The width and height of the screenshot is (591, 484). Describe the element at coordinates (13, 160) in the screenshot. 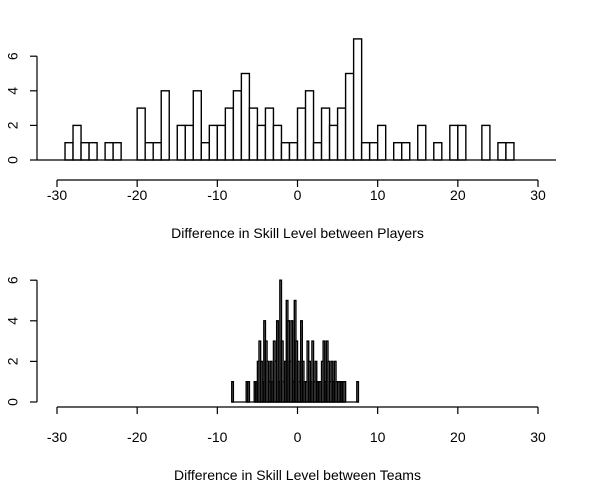

I see `players-y-tick-label: 0` at that location.